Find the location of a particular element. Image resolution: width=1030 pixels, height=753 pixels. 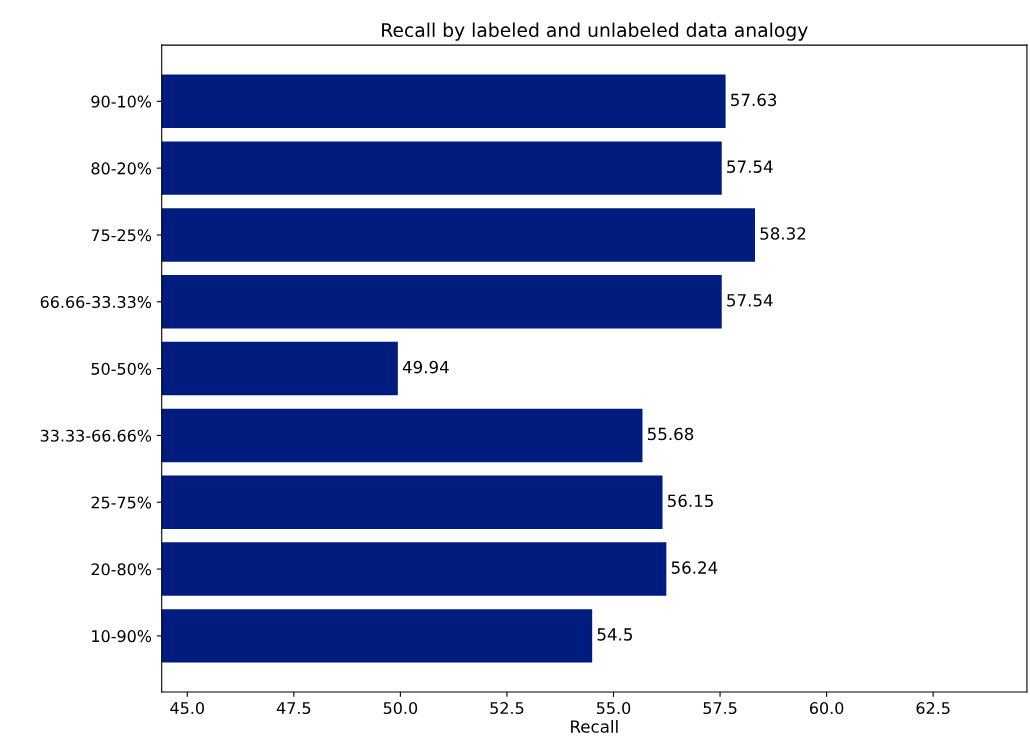

data-label: 58.32 is located at coordinates (783, 233).